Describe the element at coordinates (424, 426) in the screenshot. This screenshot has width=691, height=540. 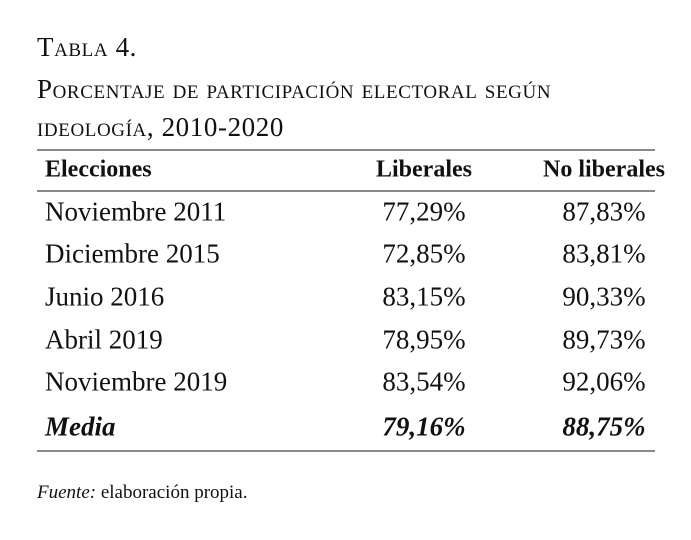
I see `cell-mean-liberales: 79,16%` at that location.